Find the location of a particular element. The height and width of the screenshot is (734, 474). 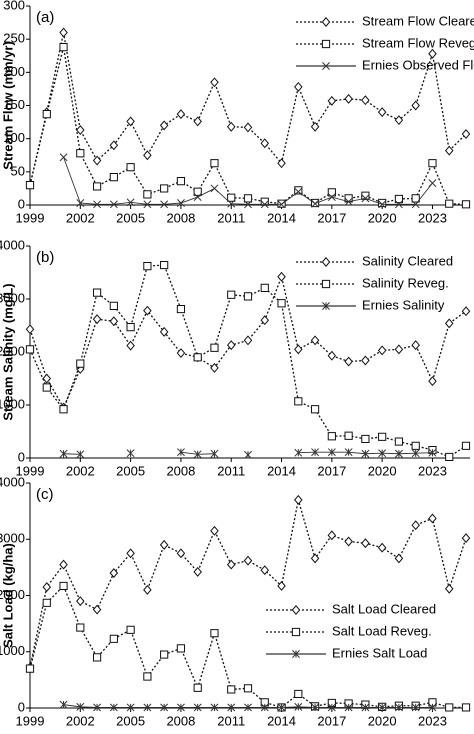

y-tick-label: 3000 is located at coordinates (12, 297).